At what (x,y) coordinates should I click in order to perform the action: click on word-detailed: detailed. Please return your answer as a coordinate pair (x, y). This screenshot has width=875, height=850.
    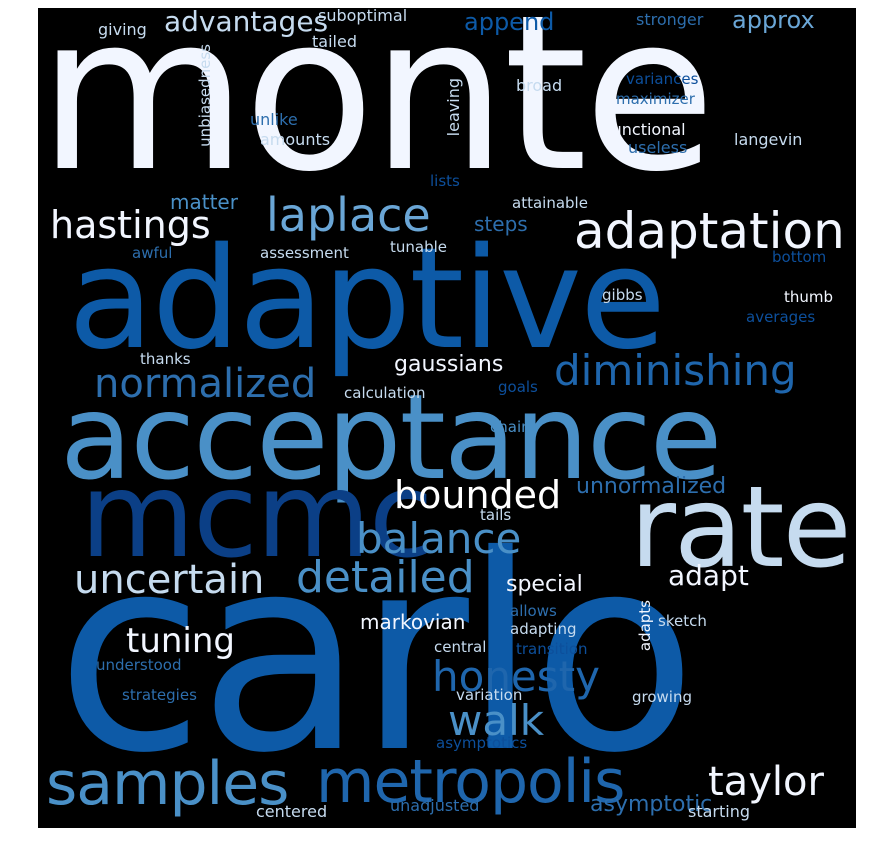
    Looking at the image, I should click on (385, 578).